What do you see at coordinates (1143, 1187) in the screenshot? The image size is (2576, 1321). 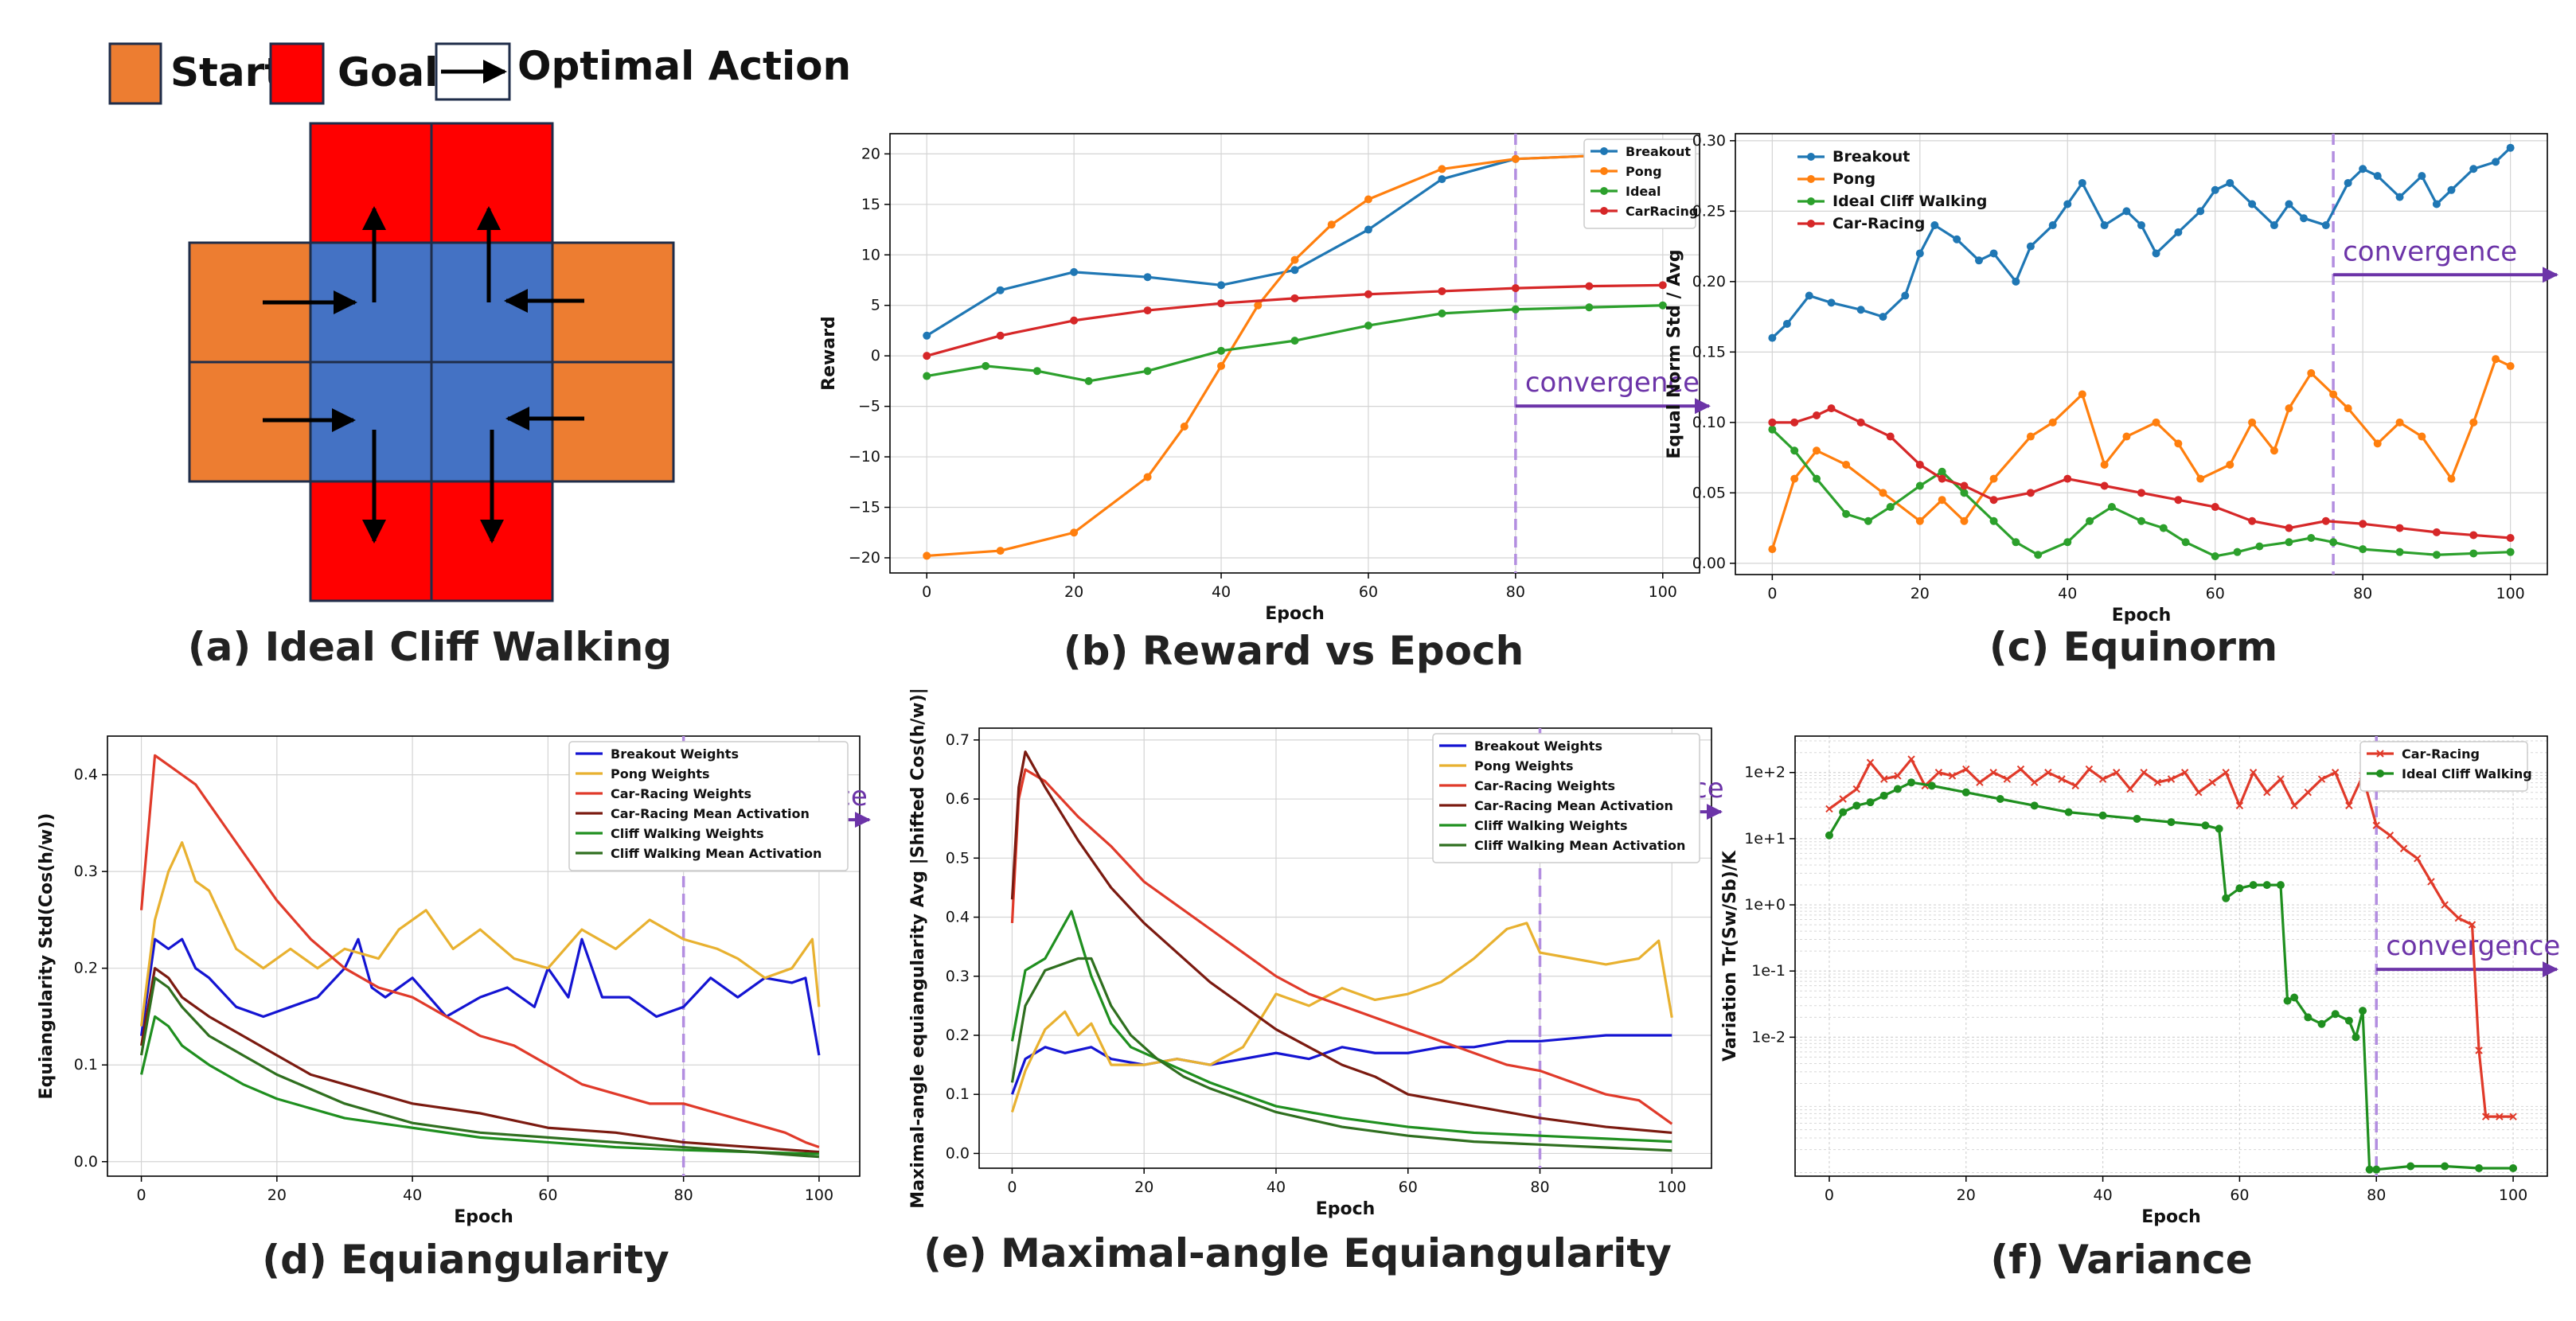 I see `x-tick-label: 20` at bounding box center [1143, 1187].